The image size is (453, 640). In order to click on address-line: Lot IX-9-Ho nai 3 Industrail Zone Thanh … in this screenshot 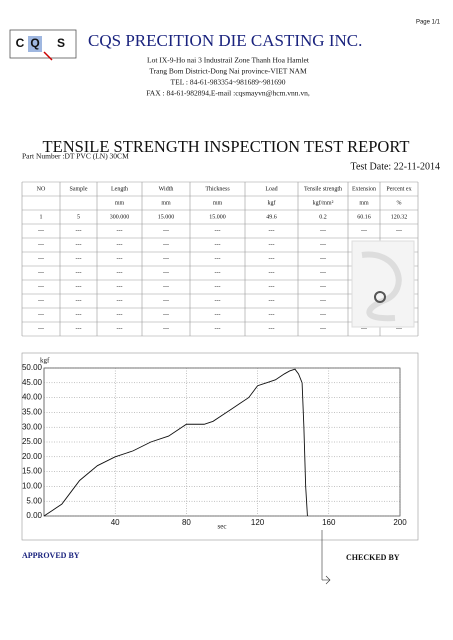, I will do `click(228, 60)`.